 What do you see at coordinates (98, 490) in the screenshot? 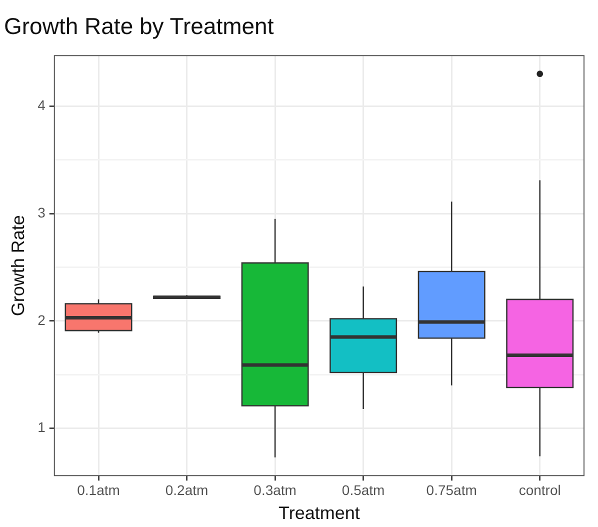
I see `x-tick-label: 0.1atm` at bounding box center [98, 490].